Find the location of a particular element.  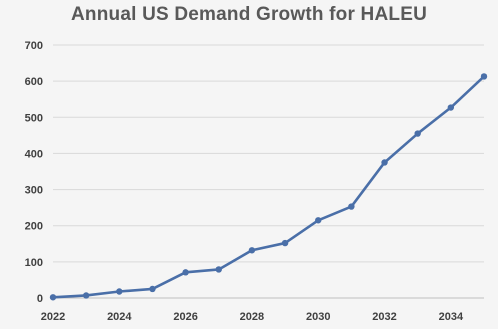

y-tick-label: 500 is located at coordinates (34, 118).